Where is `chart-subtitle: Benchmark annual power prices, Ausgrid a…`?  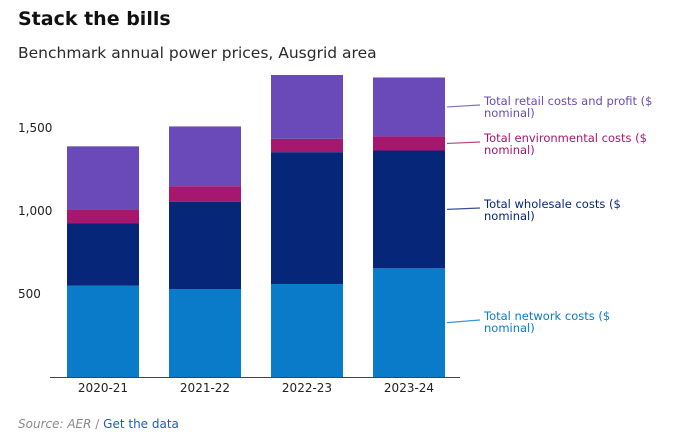 chart-subtitle: Benchmark annual power prices, Ausgrid a… is located at coordinates (197, 53).